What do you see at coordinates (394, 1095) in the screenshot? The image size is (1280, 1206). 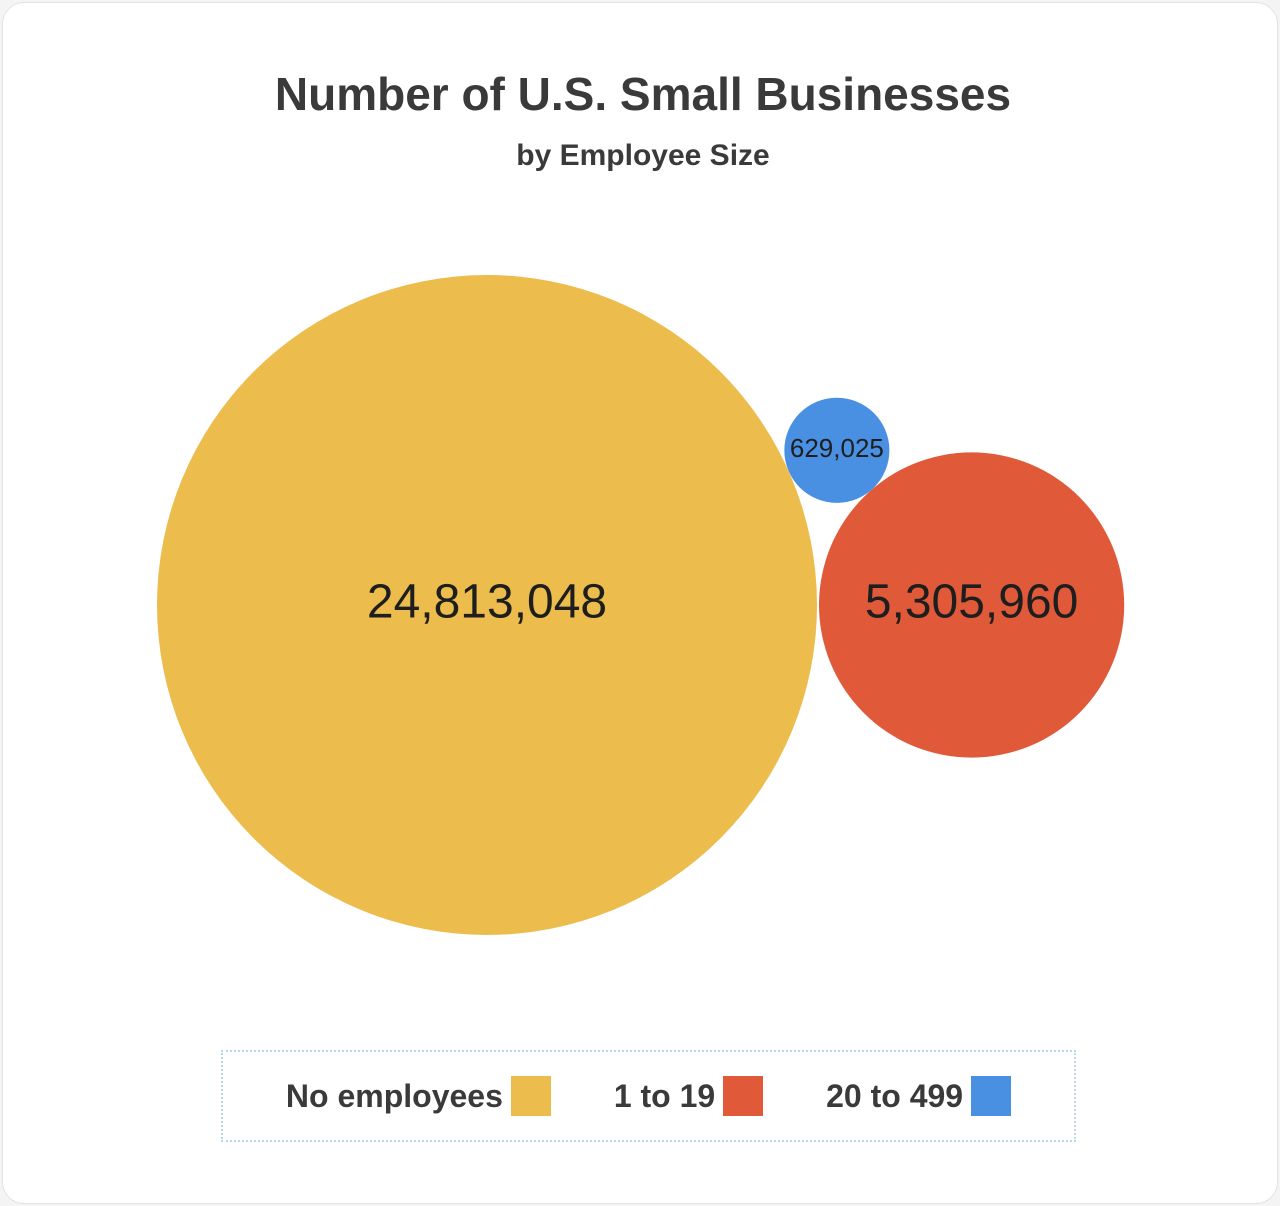 I see `legend-label: No employees` at bounding box center [394, 1095].